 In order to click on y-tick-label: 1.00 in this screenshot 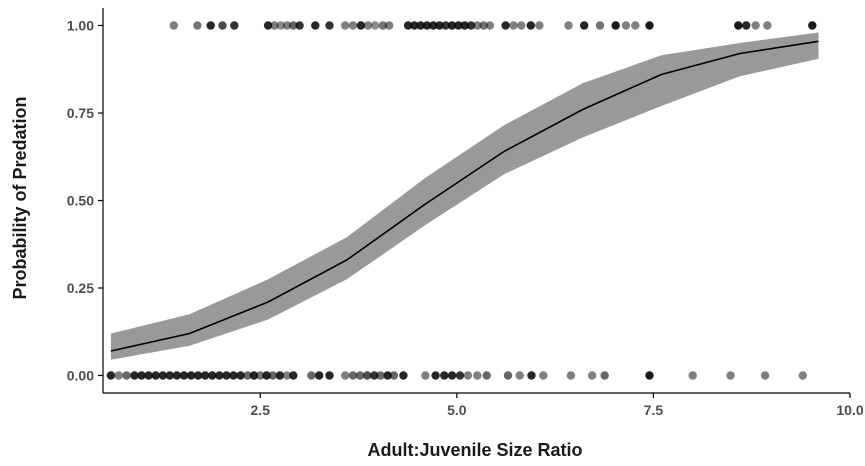, I will do `click(80, 26)`.